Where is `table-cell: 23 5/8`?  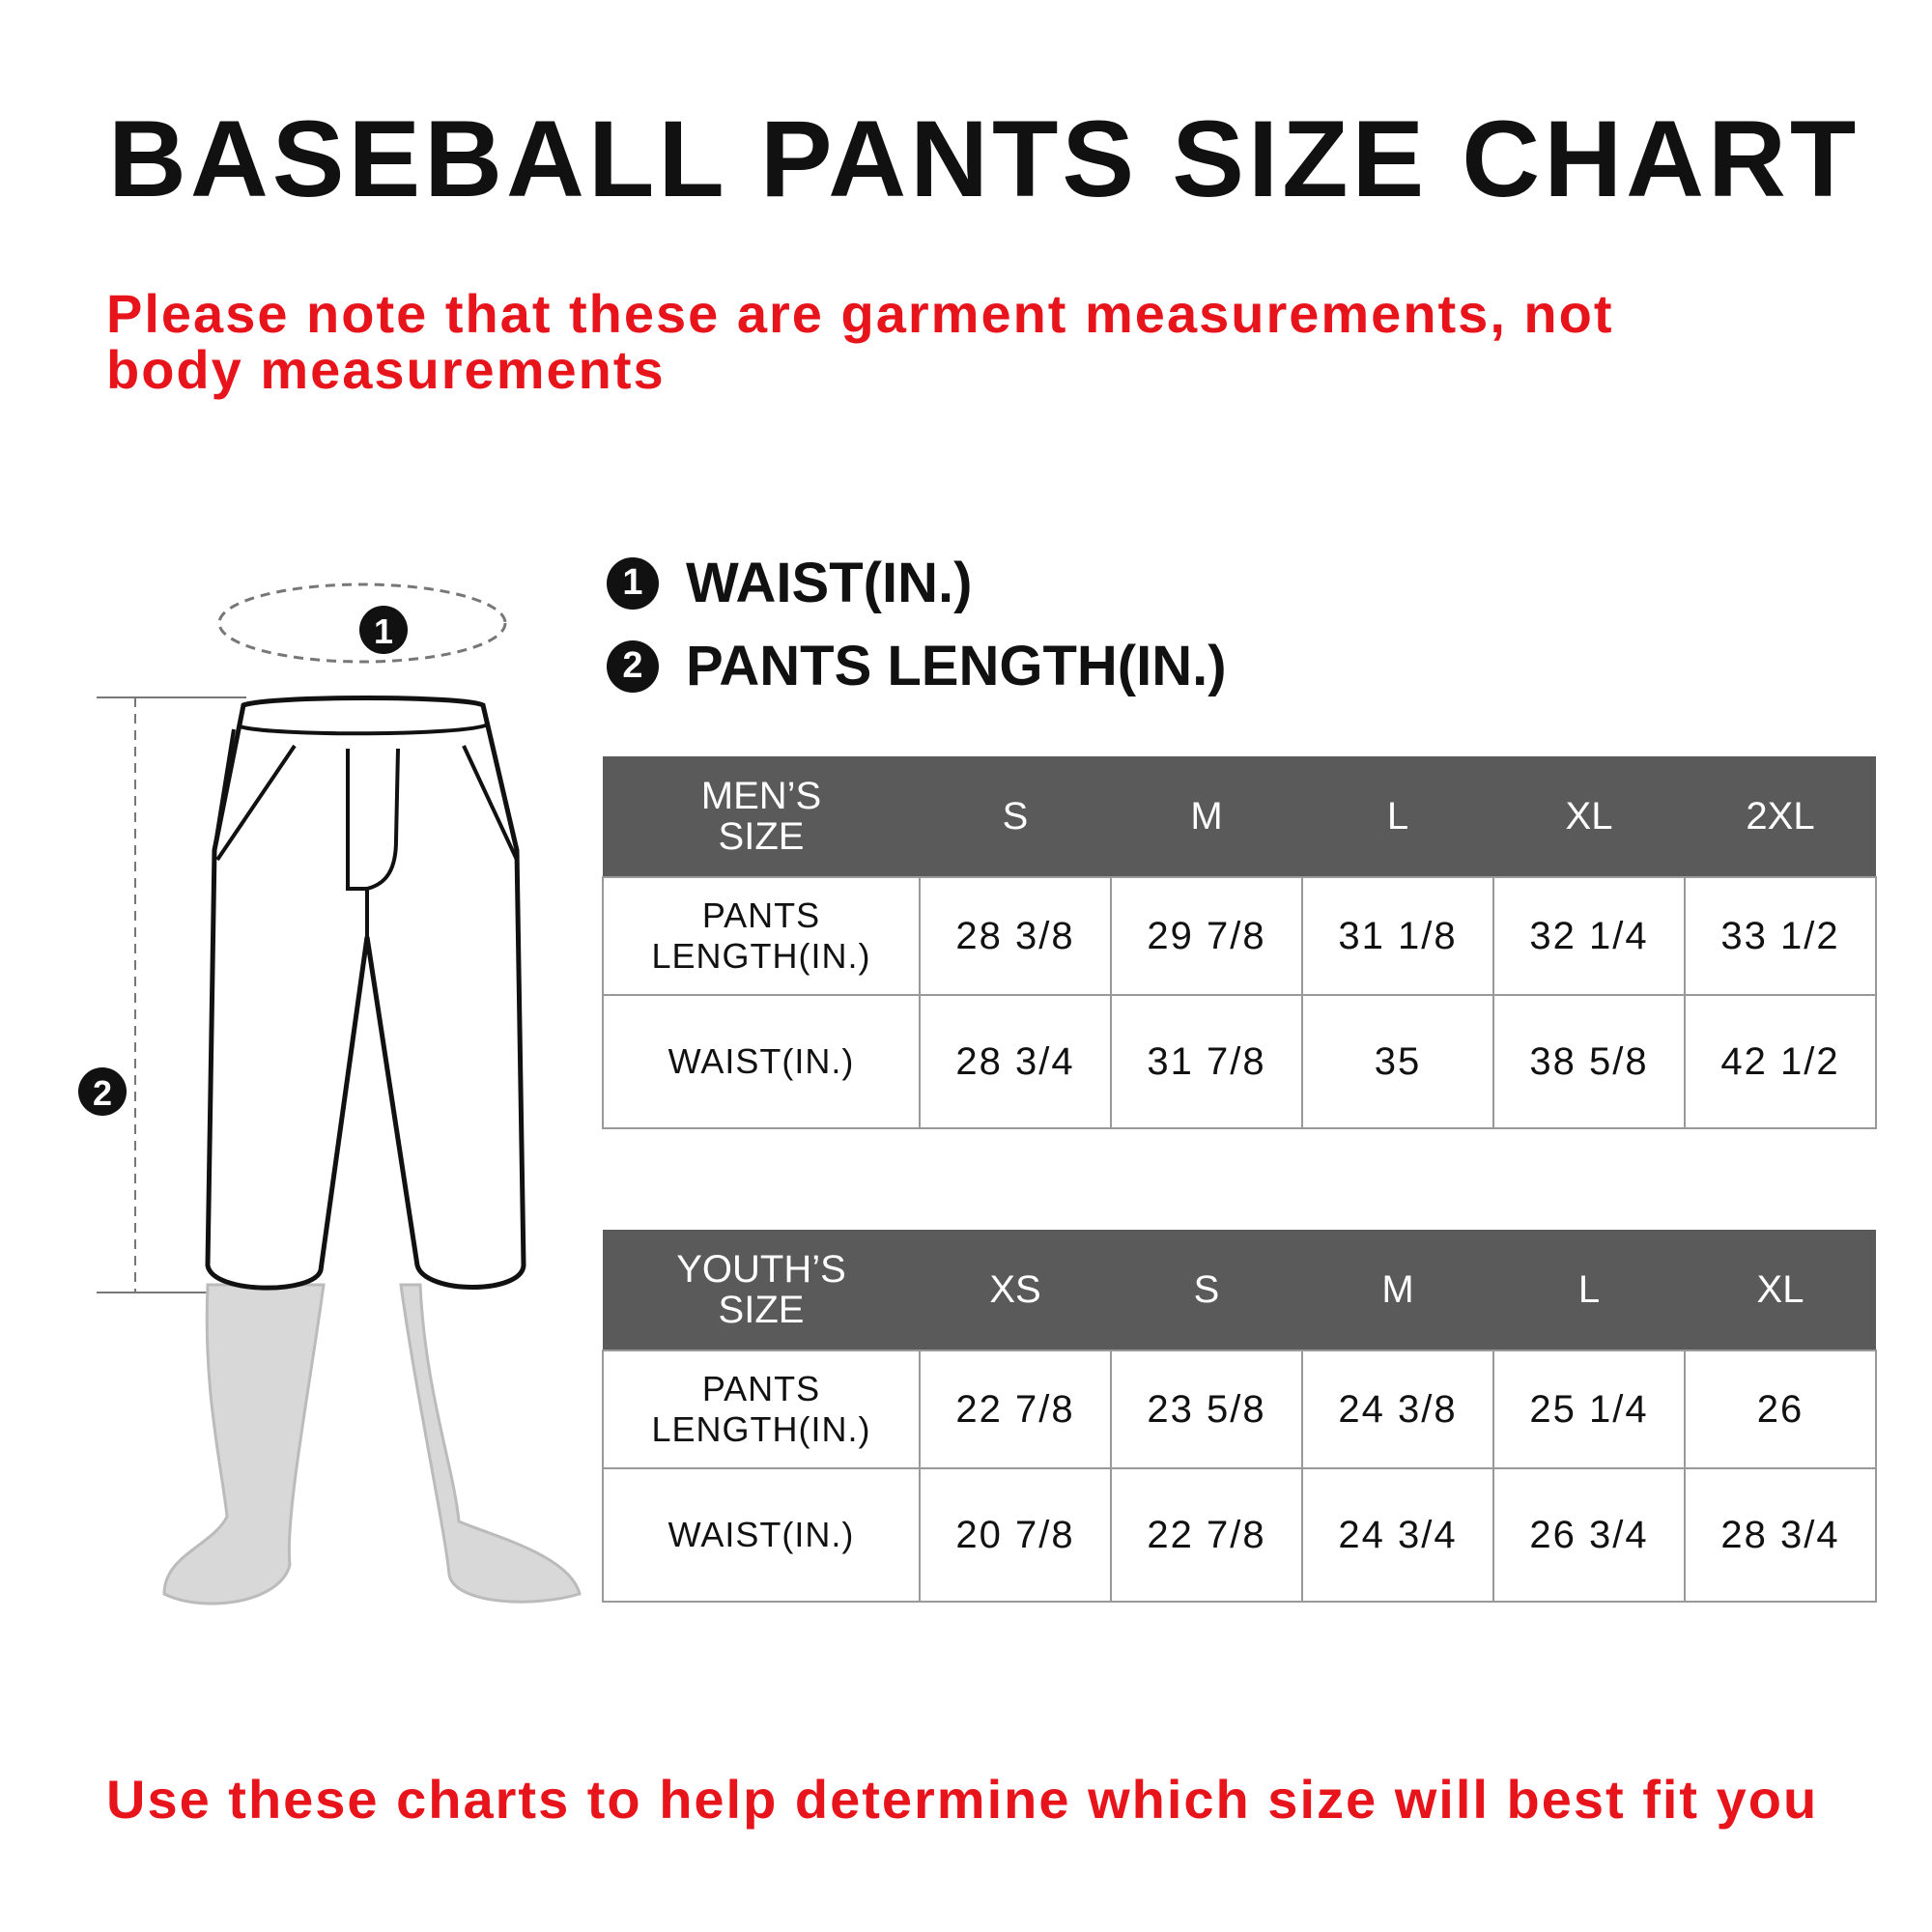
table-cell: 23 5/8 is located at coordinates (1206, 1409).